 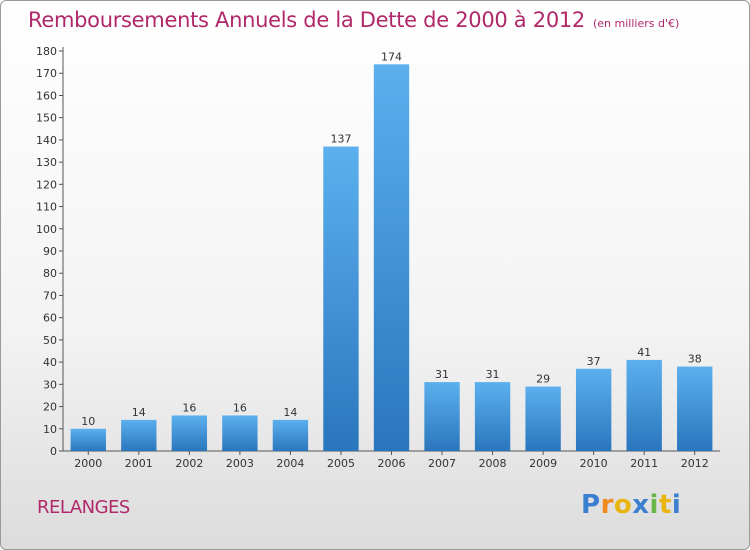 What do you see at coordinates (392, 463) in the screenshot?
I see `x-tick-label-2006: 2006` at bounding box center [392, 463].